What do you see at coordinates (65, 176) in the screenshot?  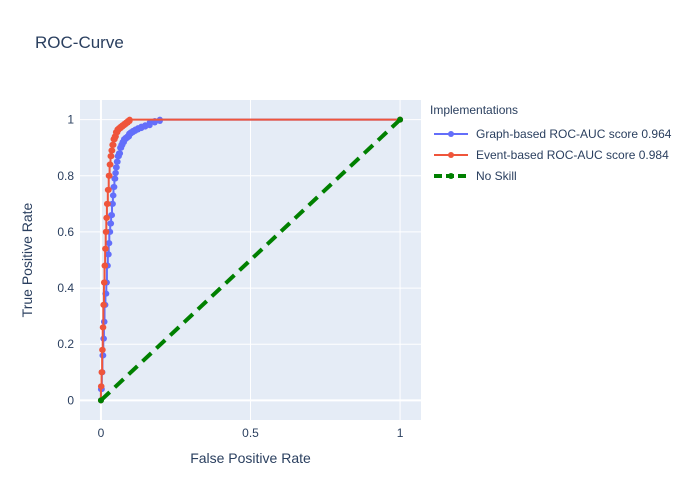 I see `y-tick-label: 0.8` at bounding box center [65, 176].